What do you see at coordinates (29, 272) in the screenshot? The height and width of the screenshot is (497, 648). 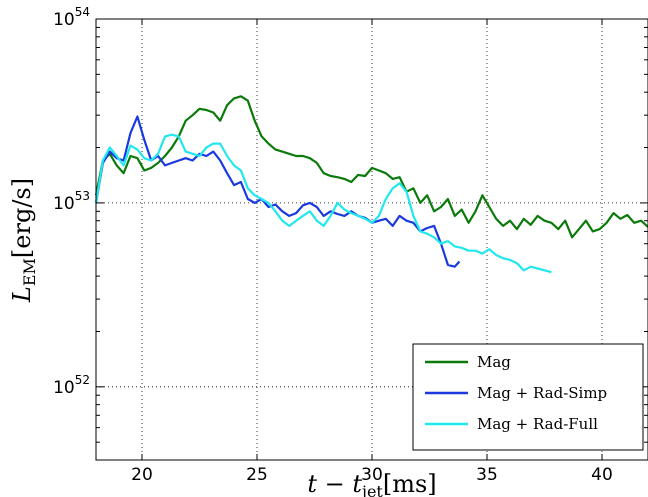 I see `y-axis-label-sub: EM` at bounding box center [29, 272].